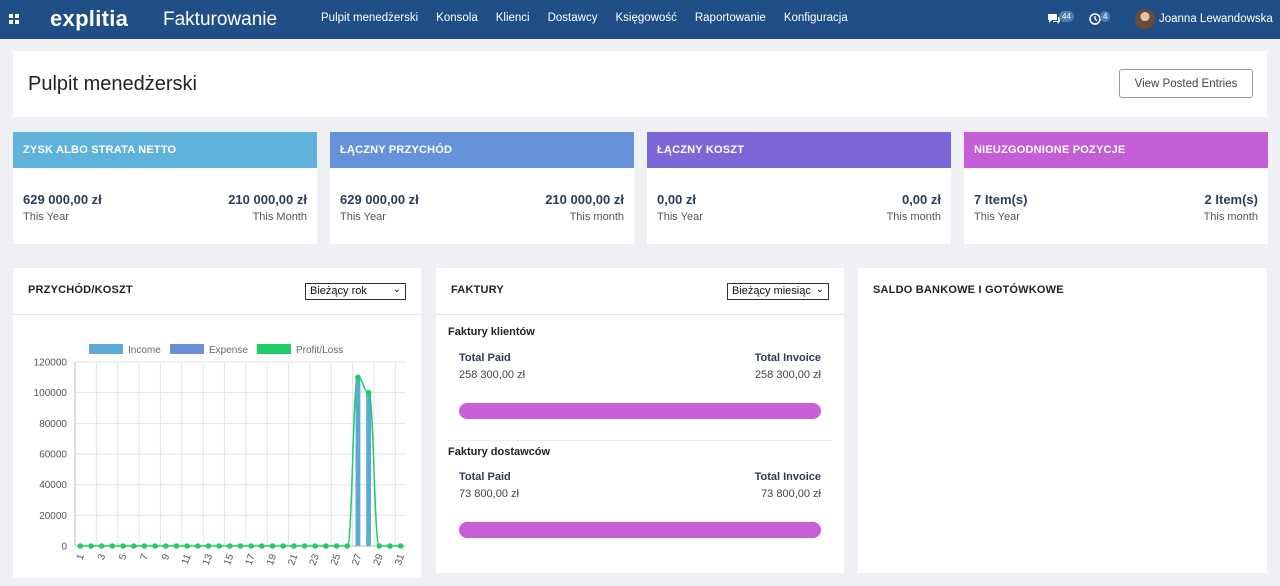 Image resolution: width=1280 pixels, height=586 pixels. I want to click on panel-title: PRZYCHÓD/KOSZT, so click(80, 290).